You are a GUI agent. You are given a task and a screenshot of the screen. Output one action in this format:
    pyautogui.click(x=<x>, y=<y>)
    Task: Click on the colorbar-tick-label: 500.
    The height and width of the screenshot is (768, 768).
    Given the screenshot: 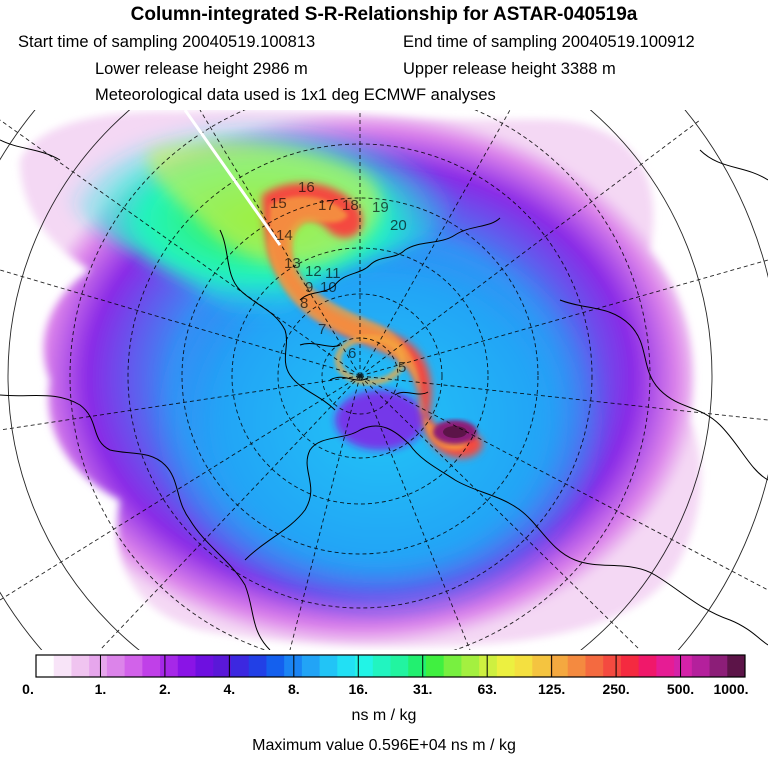 What is the action you would take?
    pyautogui.click(x=680, y=689)
    